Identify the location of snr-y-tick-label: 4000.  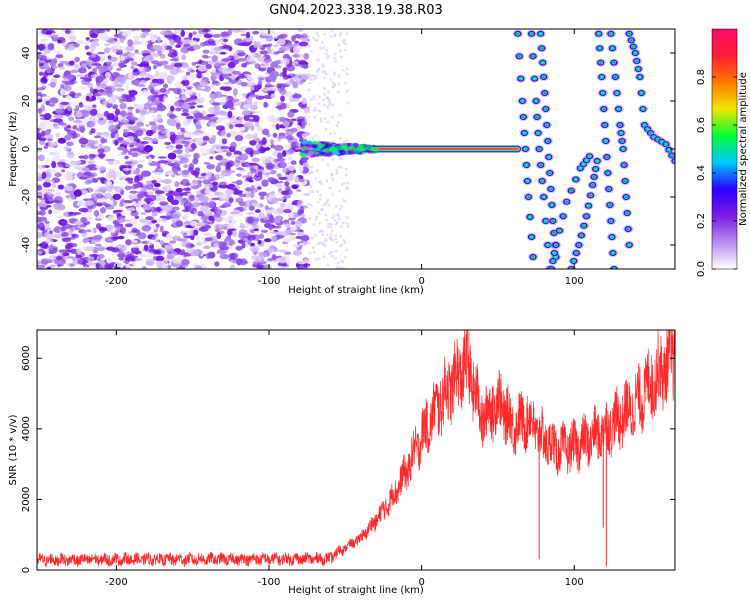
(26, 428).